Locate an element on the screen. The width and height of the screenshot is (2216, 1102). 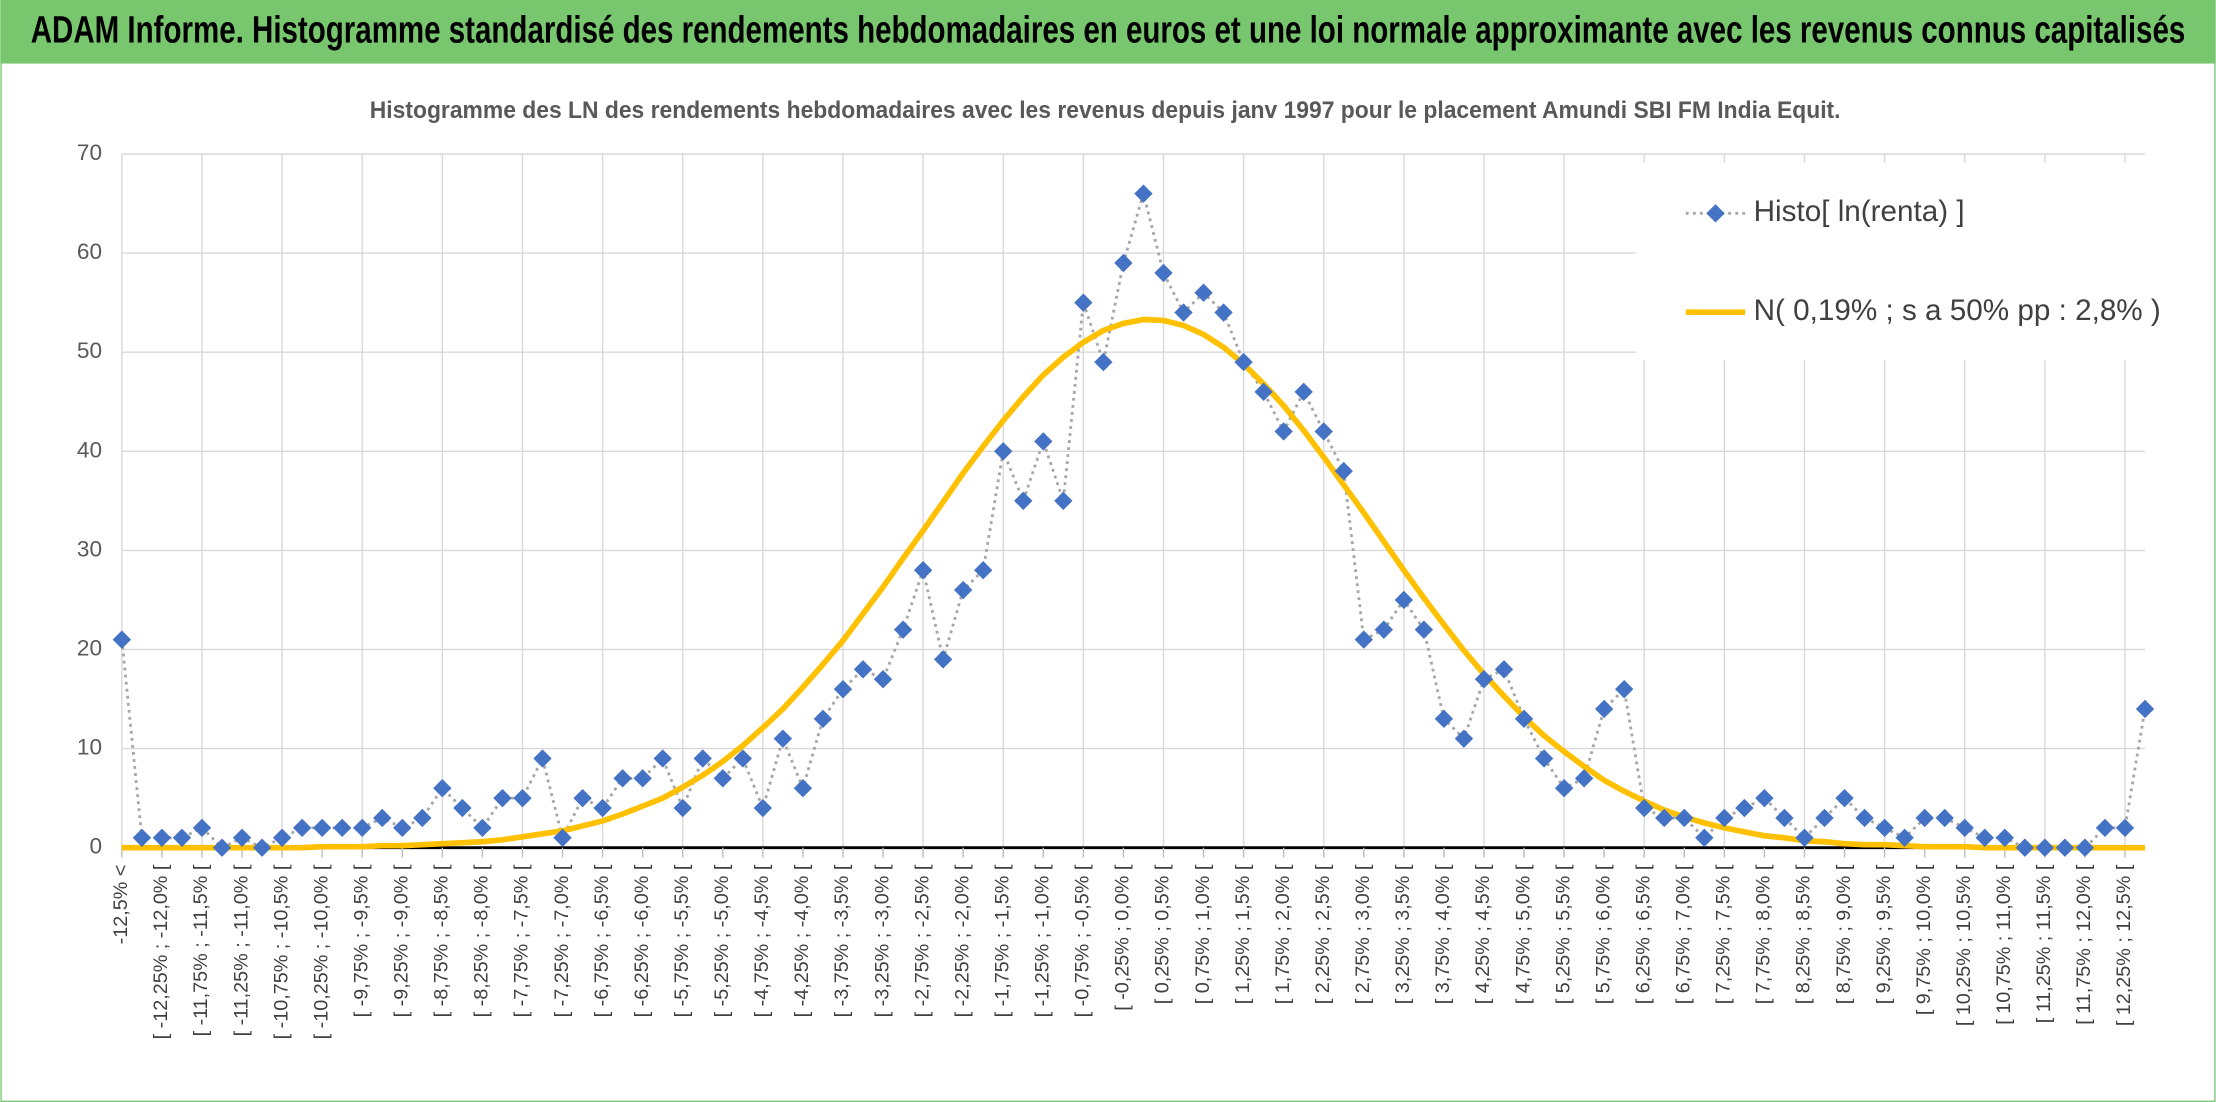
title-banner is located at coordinates (1108, 32).